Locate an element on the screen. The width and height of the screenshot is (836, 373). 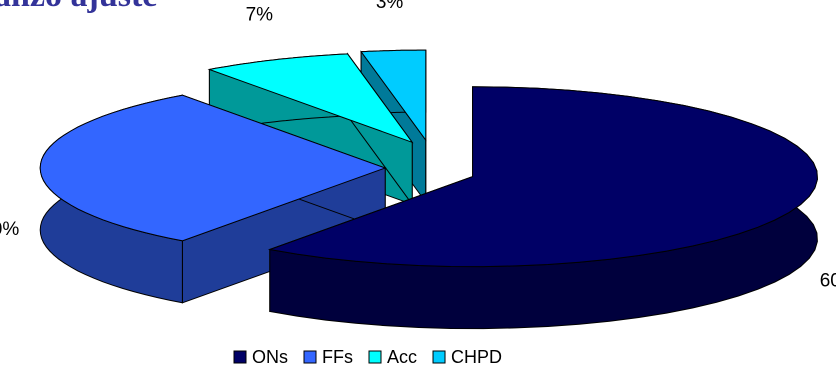
data-label: 30% is located at coordinates (9, 229).